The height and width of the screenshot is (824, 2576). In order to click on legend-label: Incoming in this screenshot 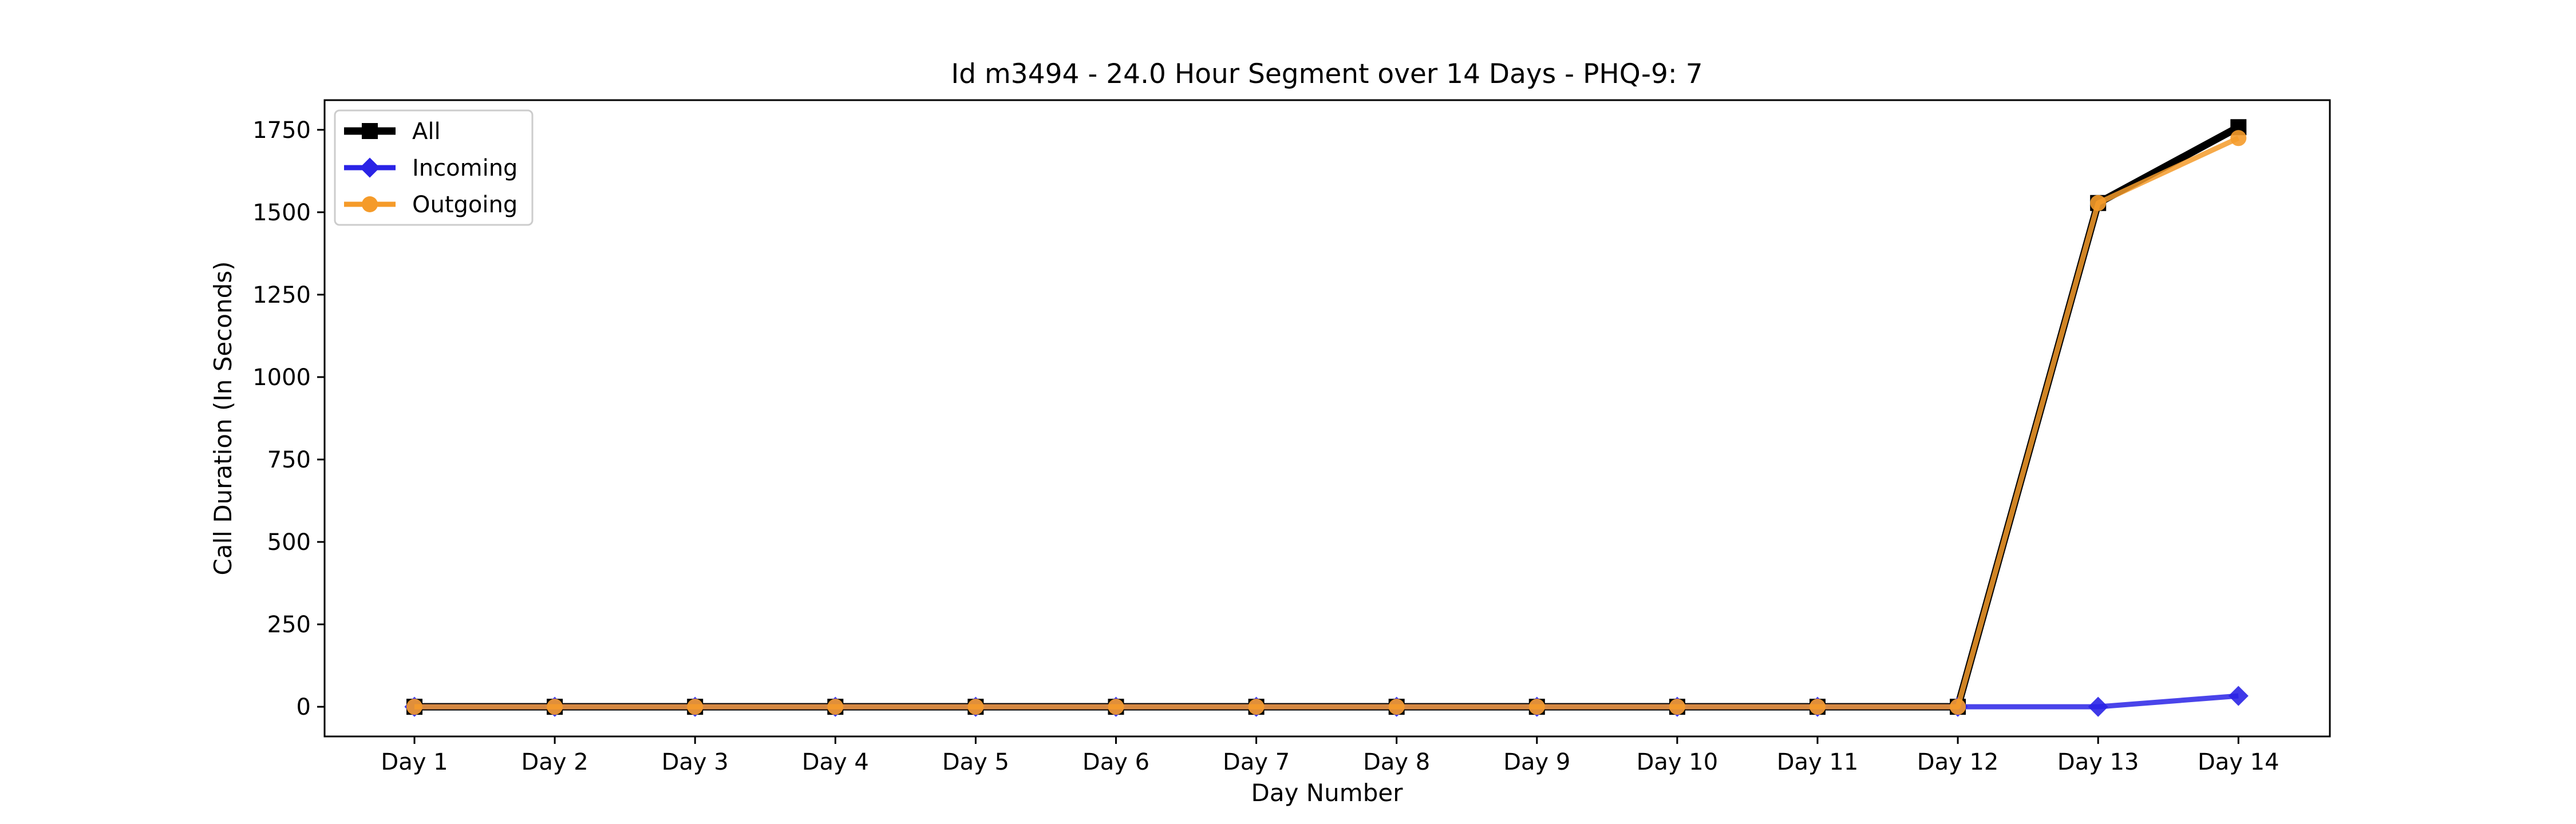, I will do `click(464, 168)`.